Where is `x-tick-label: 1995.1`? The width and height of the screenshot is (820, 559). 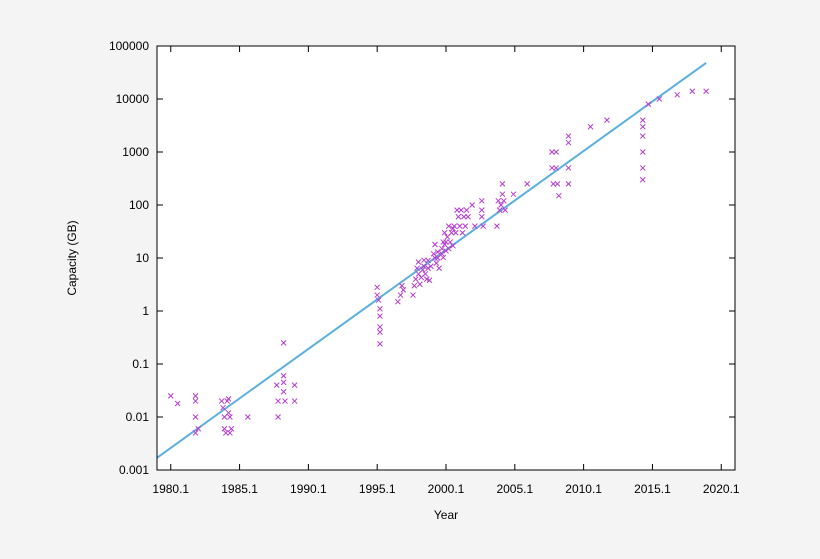 x-tick-label: 1995.1 is located at coordinates (377, 489).